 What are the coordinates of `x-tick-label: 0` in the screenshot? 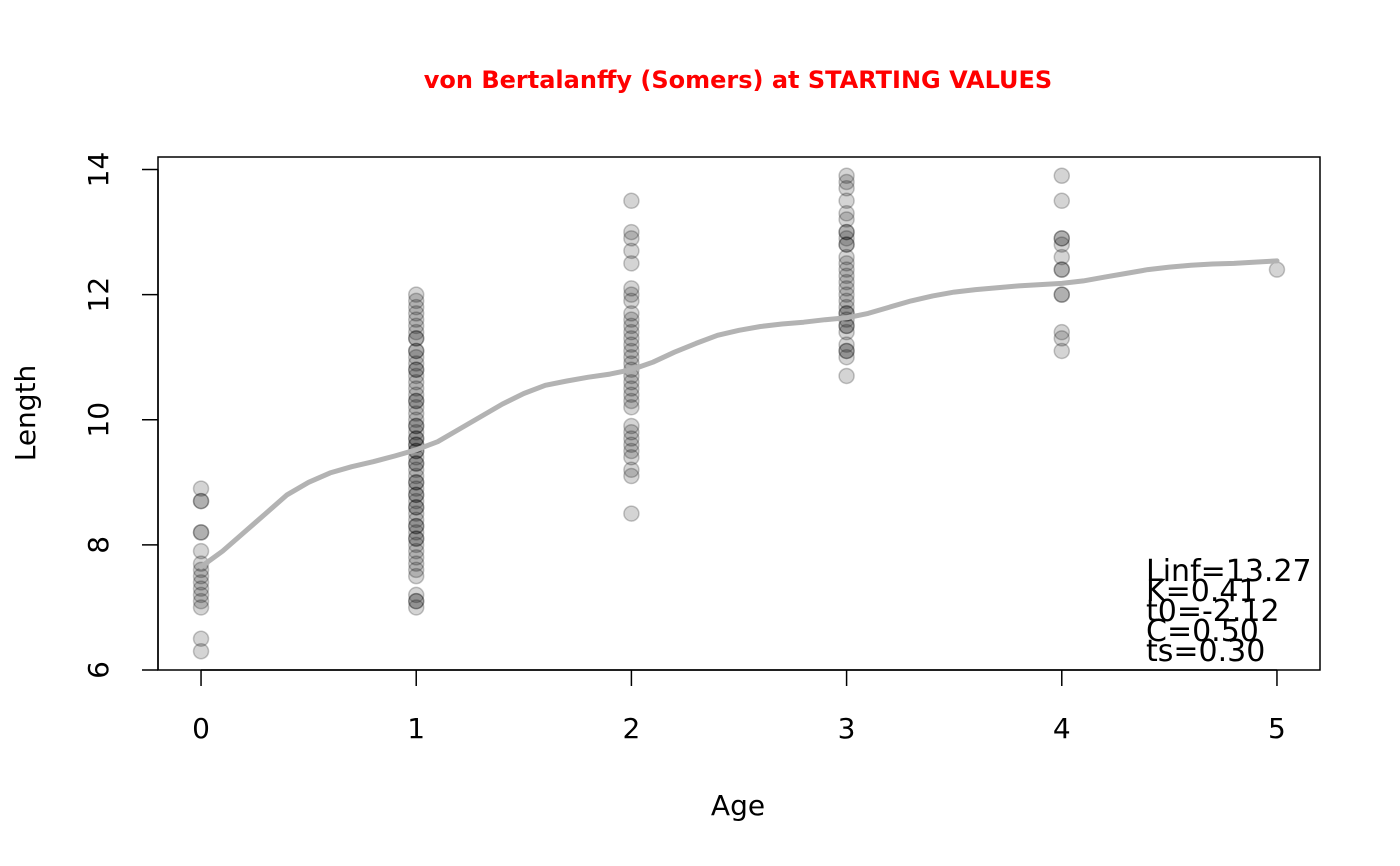 It's located at (201, 728).